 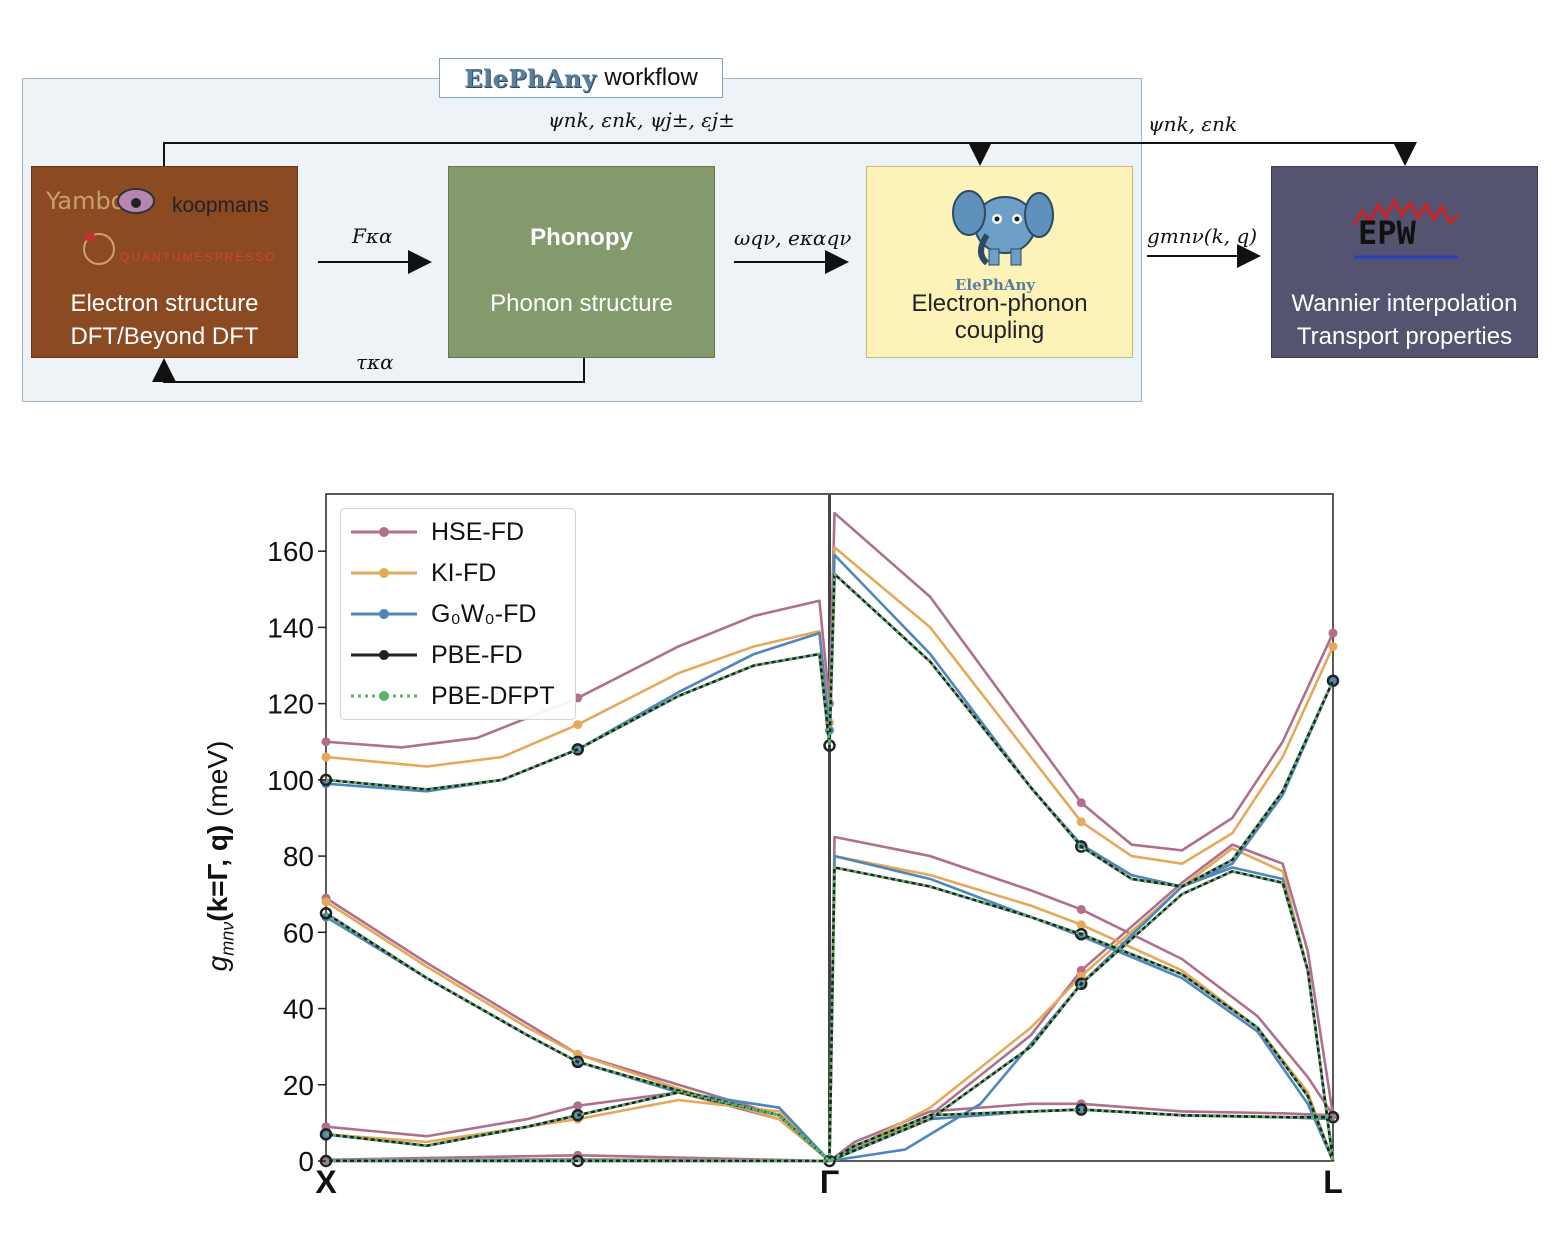 What do you see at coordinates (793, 238) in the screenshot?
I see `label-freq: ωqν, eκαqν` at bounding box center [793, 238].